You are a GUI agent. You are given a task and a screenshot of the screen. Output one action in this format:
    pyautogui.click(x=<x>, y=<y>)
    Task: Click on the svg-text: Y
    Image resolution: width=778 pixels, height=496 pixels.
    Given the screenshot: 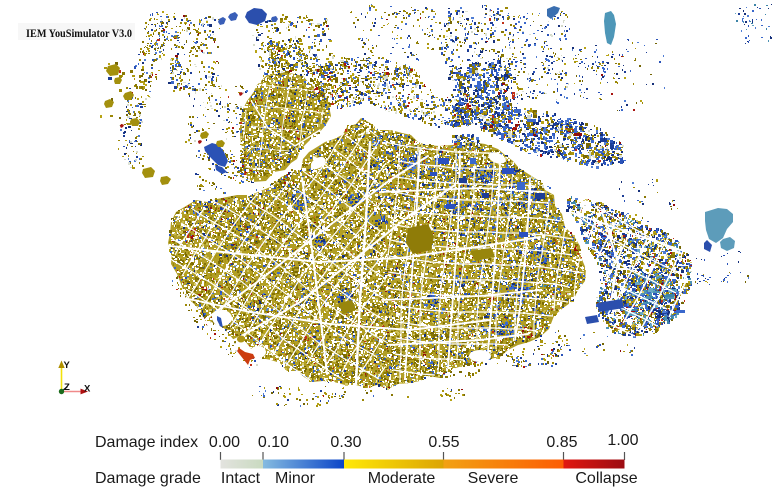 What is the action you would take?
    pyautogui.click(x=67, y=365)
    